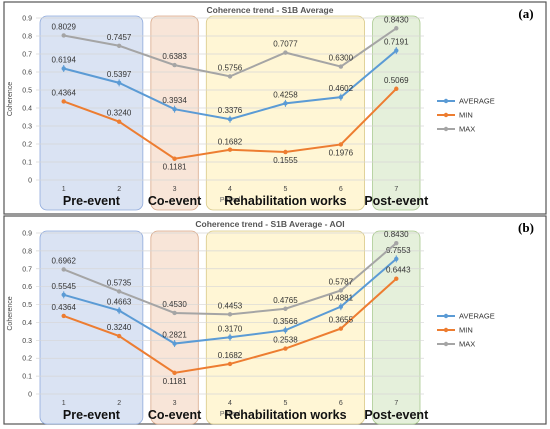 This screenshot has height=429, width=550. What do you see at coordinates (119, 74) in the screenshot?
I see `data-label: 0.5397` at bounding box center [119, 74].